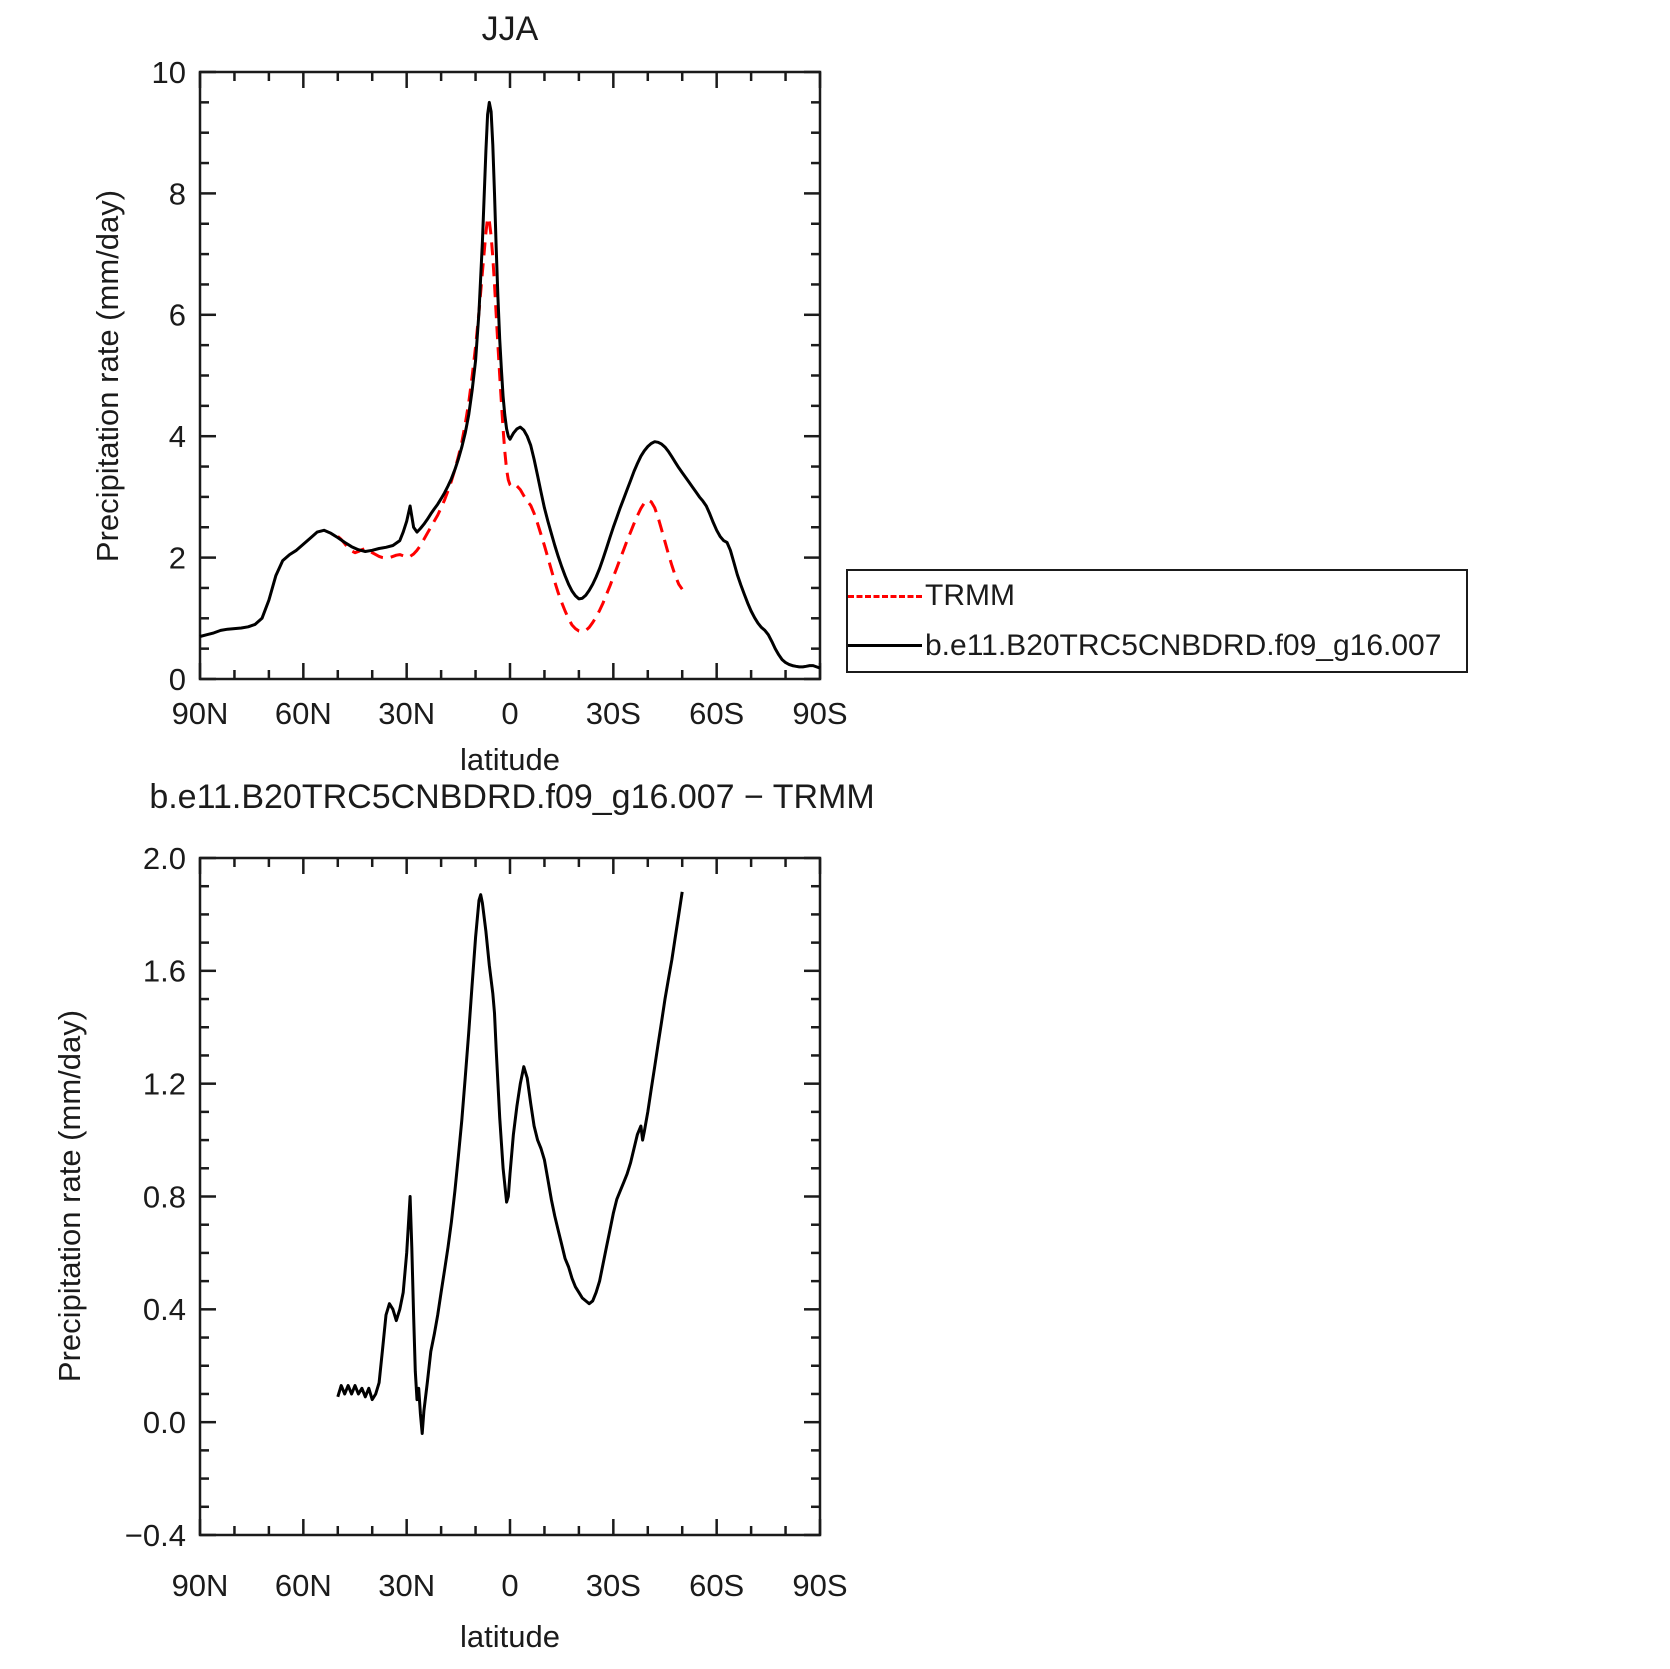  Describe the element at coordinates (510, 29) in the screenshot. I see `top-chart-title: JJA` at that location.